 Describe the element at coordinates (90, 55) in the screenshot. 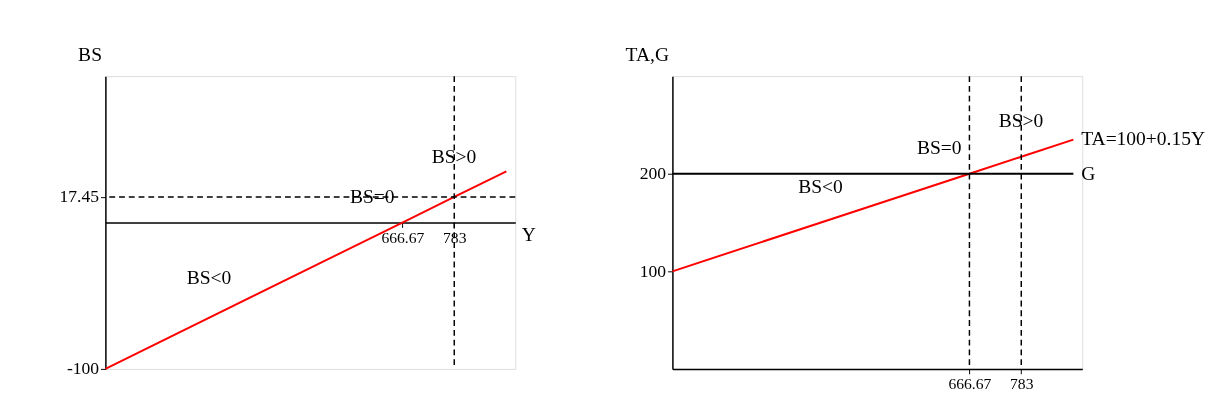

I see `y-axis-title: BS` at that location.